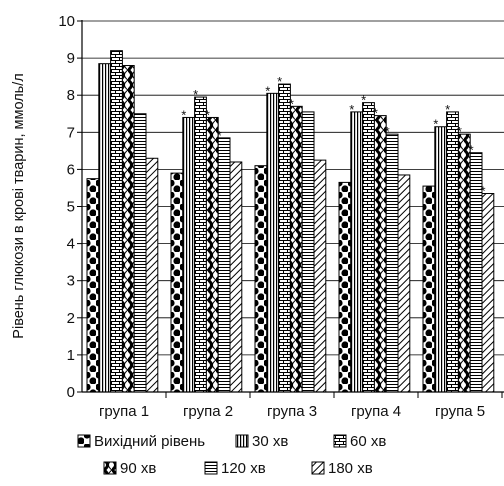  I want to click on y-tick-label: 6, so click(71, 169).